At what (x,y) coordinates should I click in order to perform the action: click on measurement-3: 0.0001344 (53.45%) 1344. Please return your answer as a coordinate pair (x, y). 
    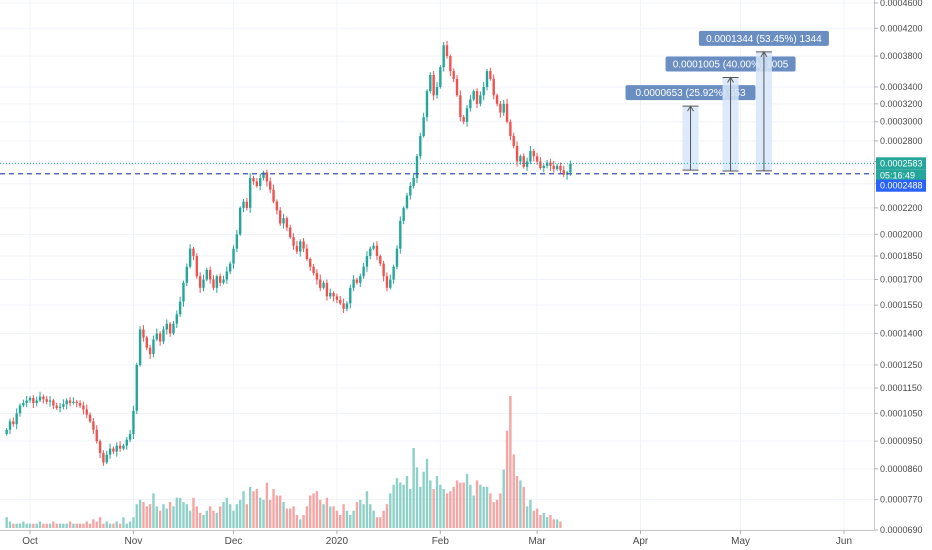
    Looking at the image, I should click on (763, 101).